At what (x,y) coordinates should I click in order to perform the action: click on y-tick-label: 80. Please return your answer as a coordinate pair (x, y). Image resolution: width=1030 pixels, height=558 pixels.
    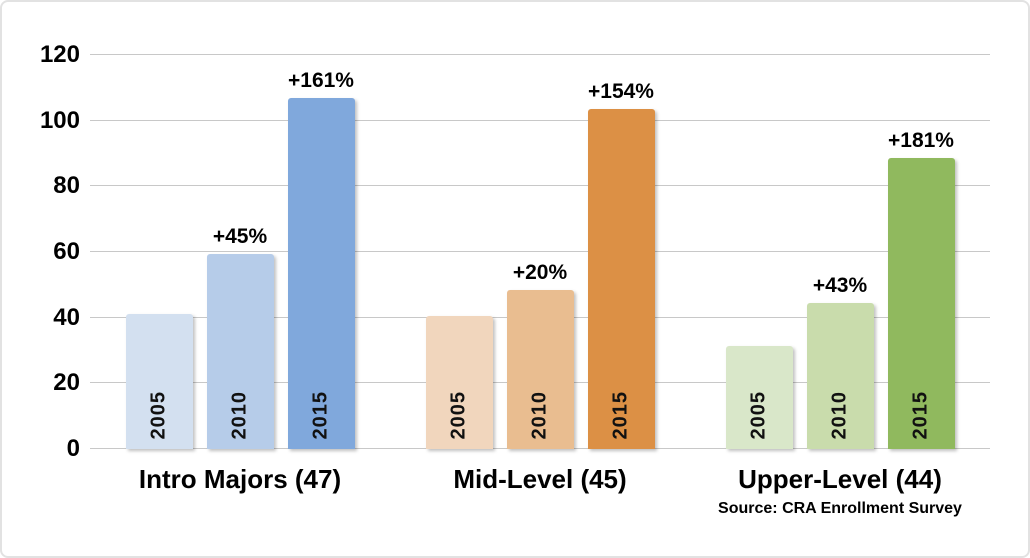
    Looking at the image, I should click on (66, 186).